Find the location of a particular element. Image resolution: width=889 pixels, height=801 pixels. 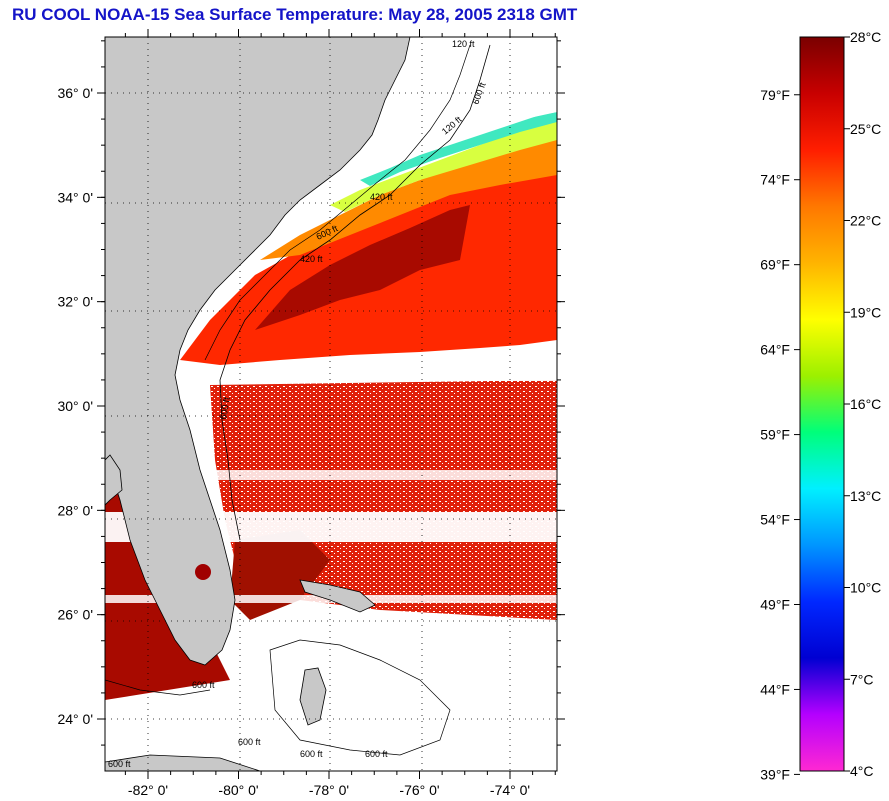

gulf-stream-core is located at coordinates (362, 267).